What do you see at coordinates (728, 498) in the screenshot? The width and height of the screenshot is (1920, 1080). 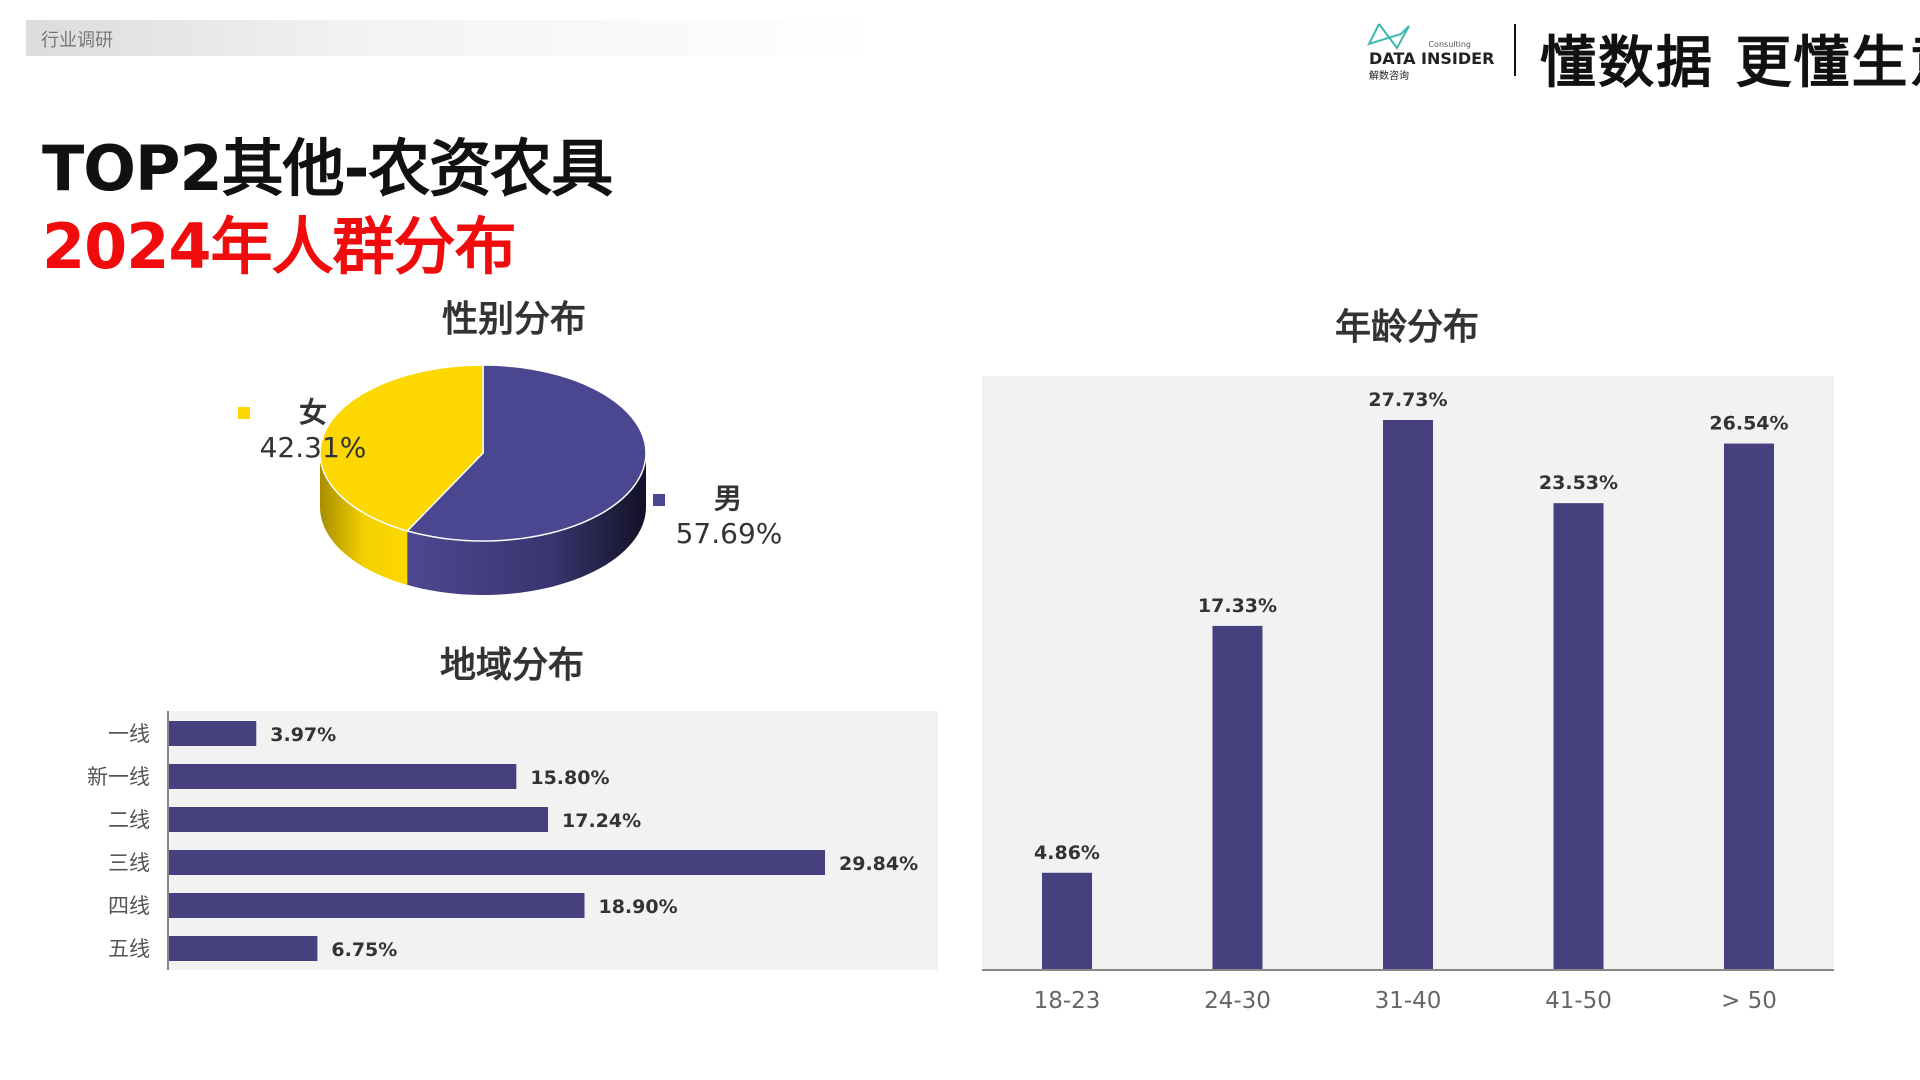 I see `pie-label-male: 男` at bounding box center [728, 498].